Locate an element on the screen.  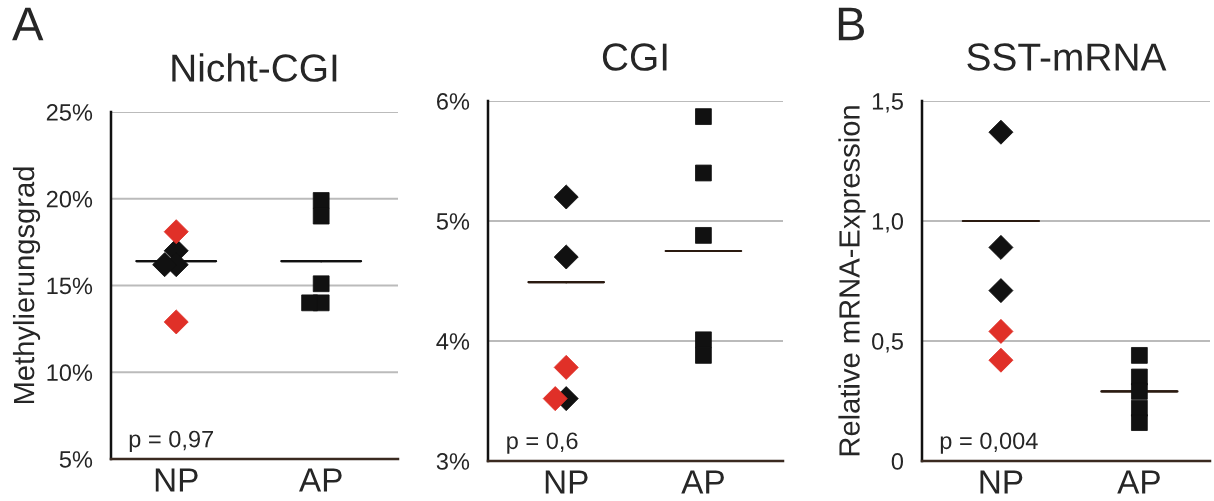
annotation: p = 0,97 is located at coordinates (171, 441).